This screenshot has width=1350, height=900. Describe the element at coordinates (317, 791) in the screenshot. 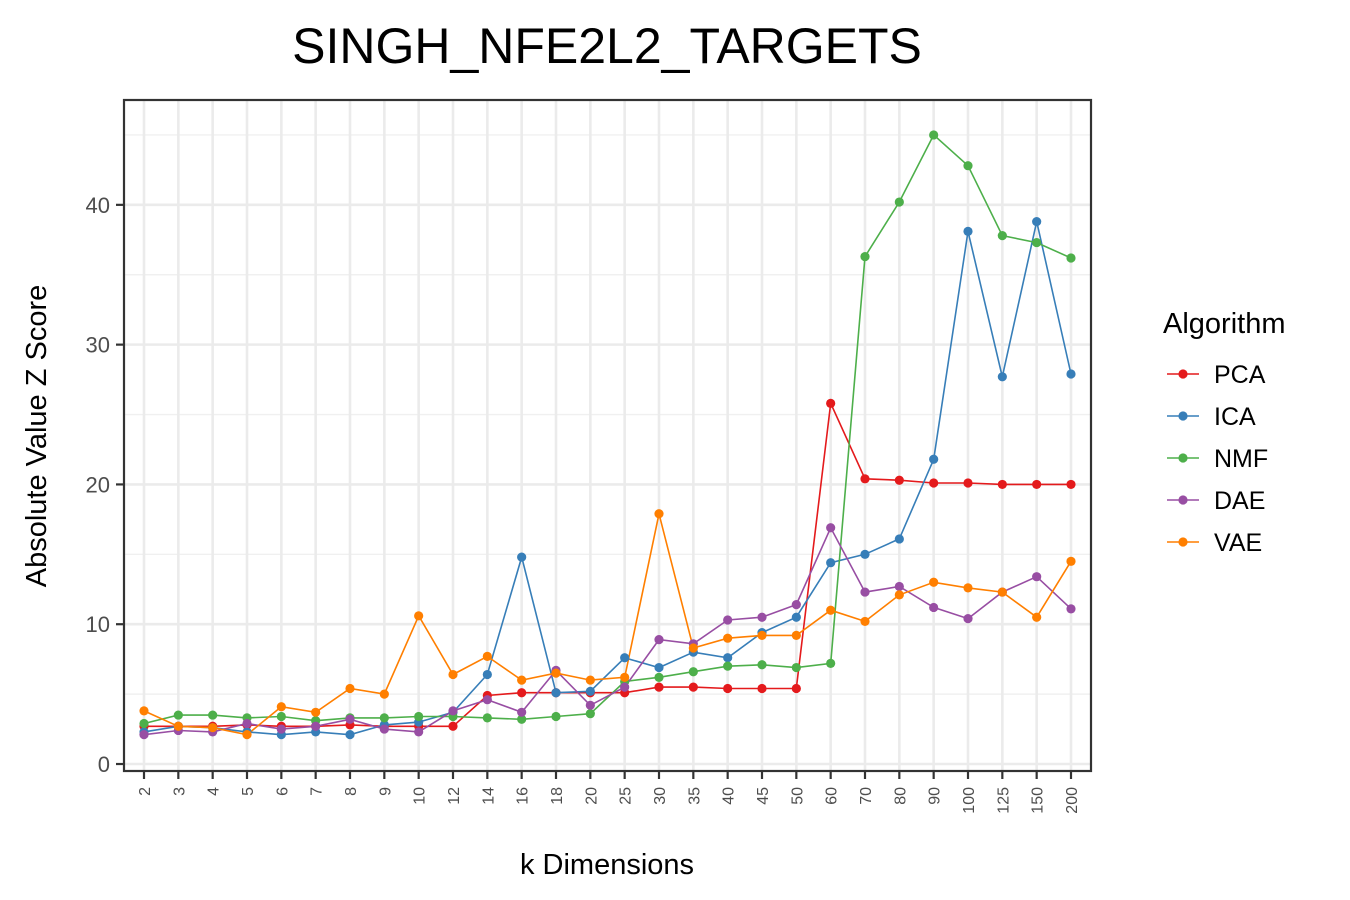

I see `x-tick-label: 7` at that location.